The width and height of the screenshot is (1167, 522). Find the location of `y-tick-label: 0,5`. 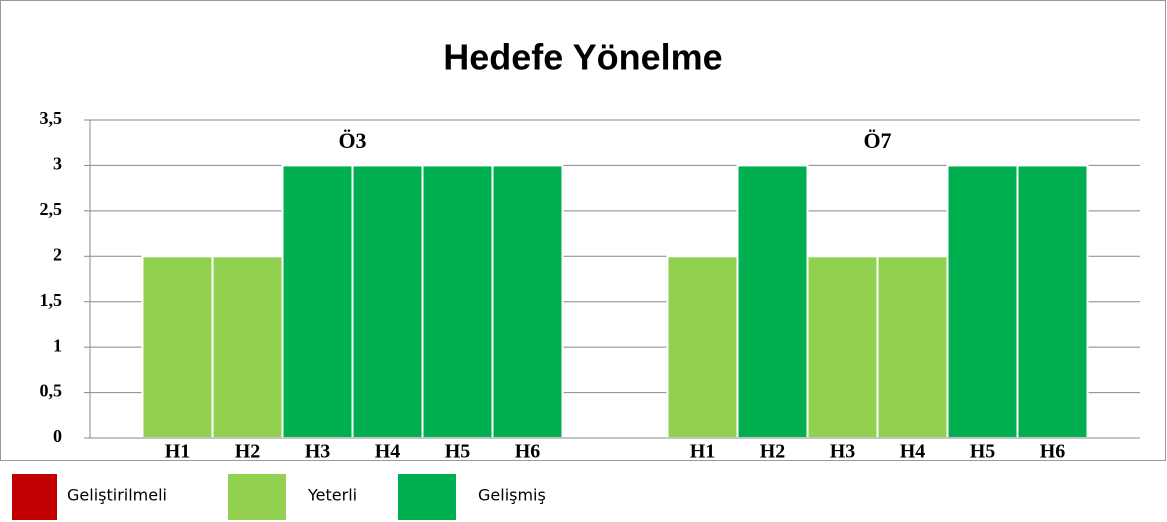

y-tick-label: 0,5 is located at coordinates (51, 391).